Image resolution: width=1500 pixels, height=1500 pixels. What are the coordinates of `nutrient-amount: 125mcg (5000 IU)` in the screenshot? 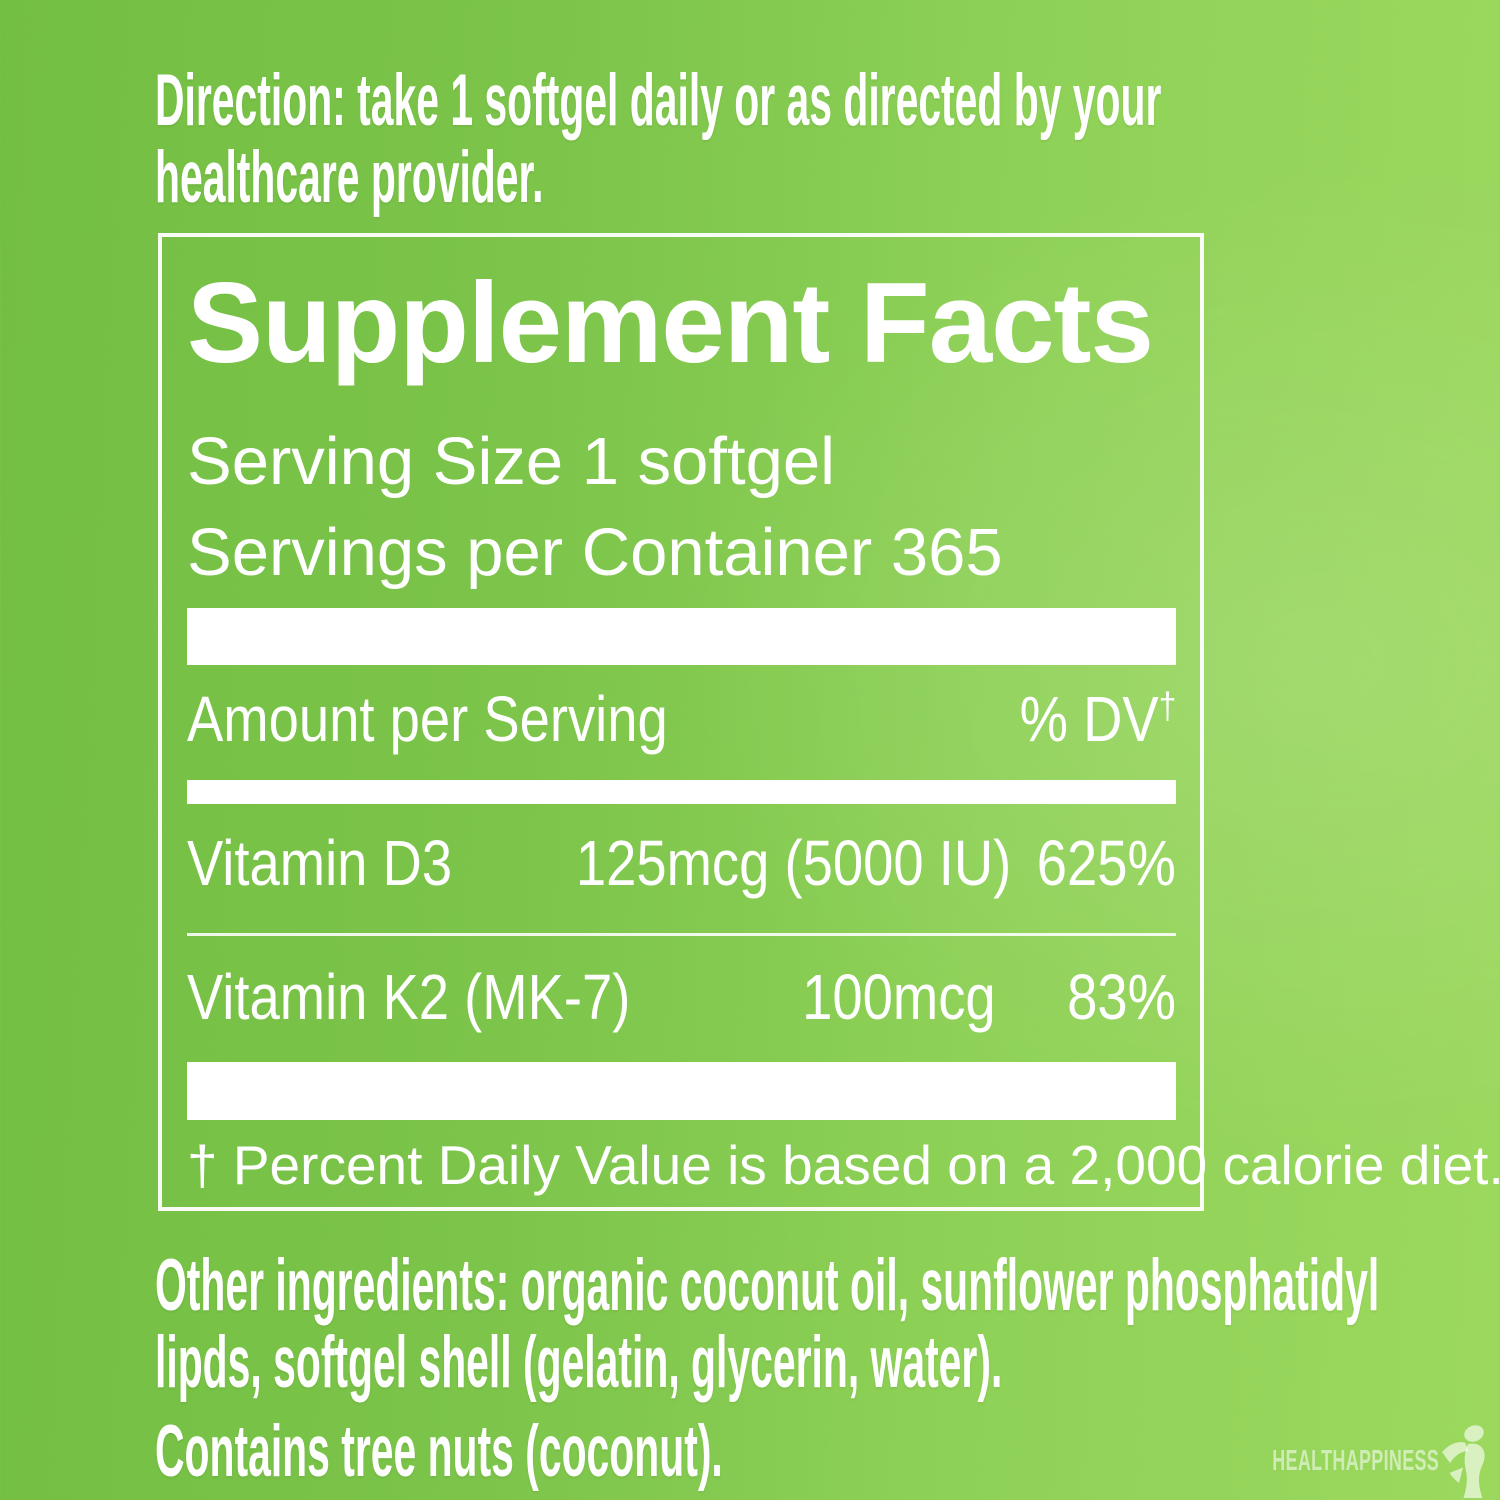 It's located at (793, 863).